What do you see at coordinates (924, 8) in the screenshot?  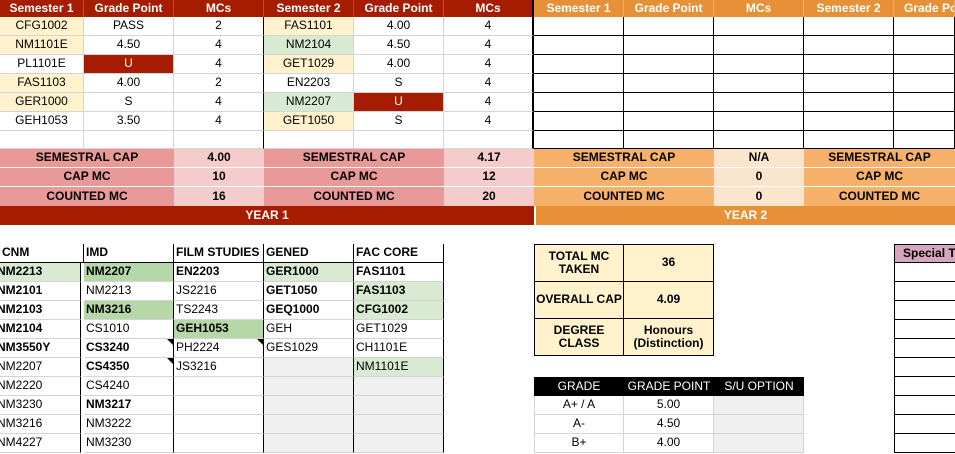 I see `year2-sem2-gp-header: Grade Po` at bounding box center [924, 8].